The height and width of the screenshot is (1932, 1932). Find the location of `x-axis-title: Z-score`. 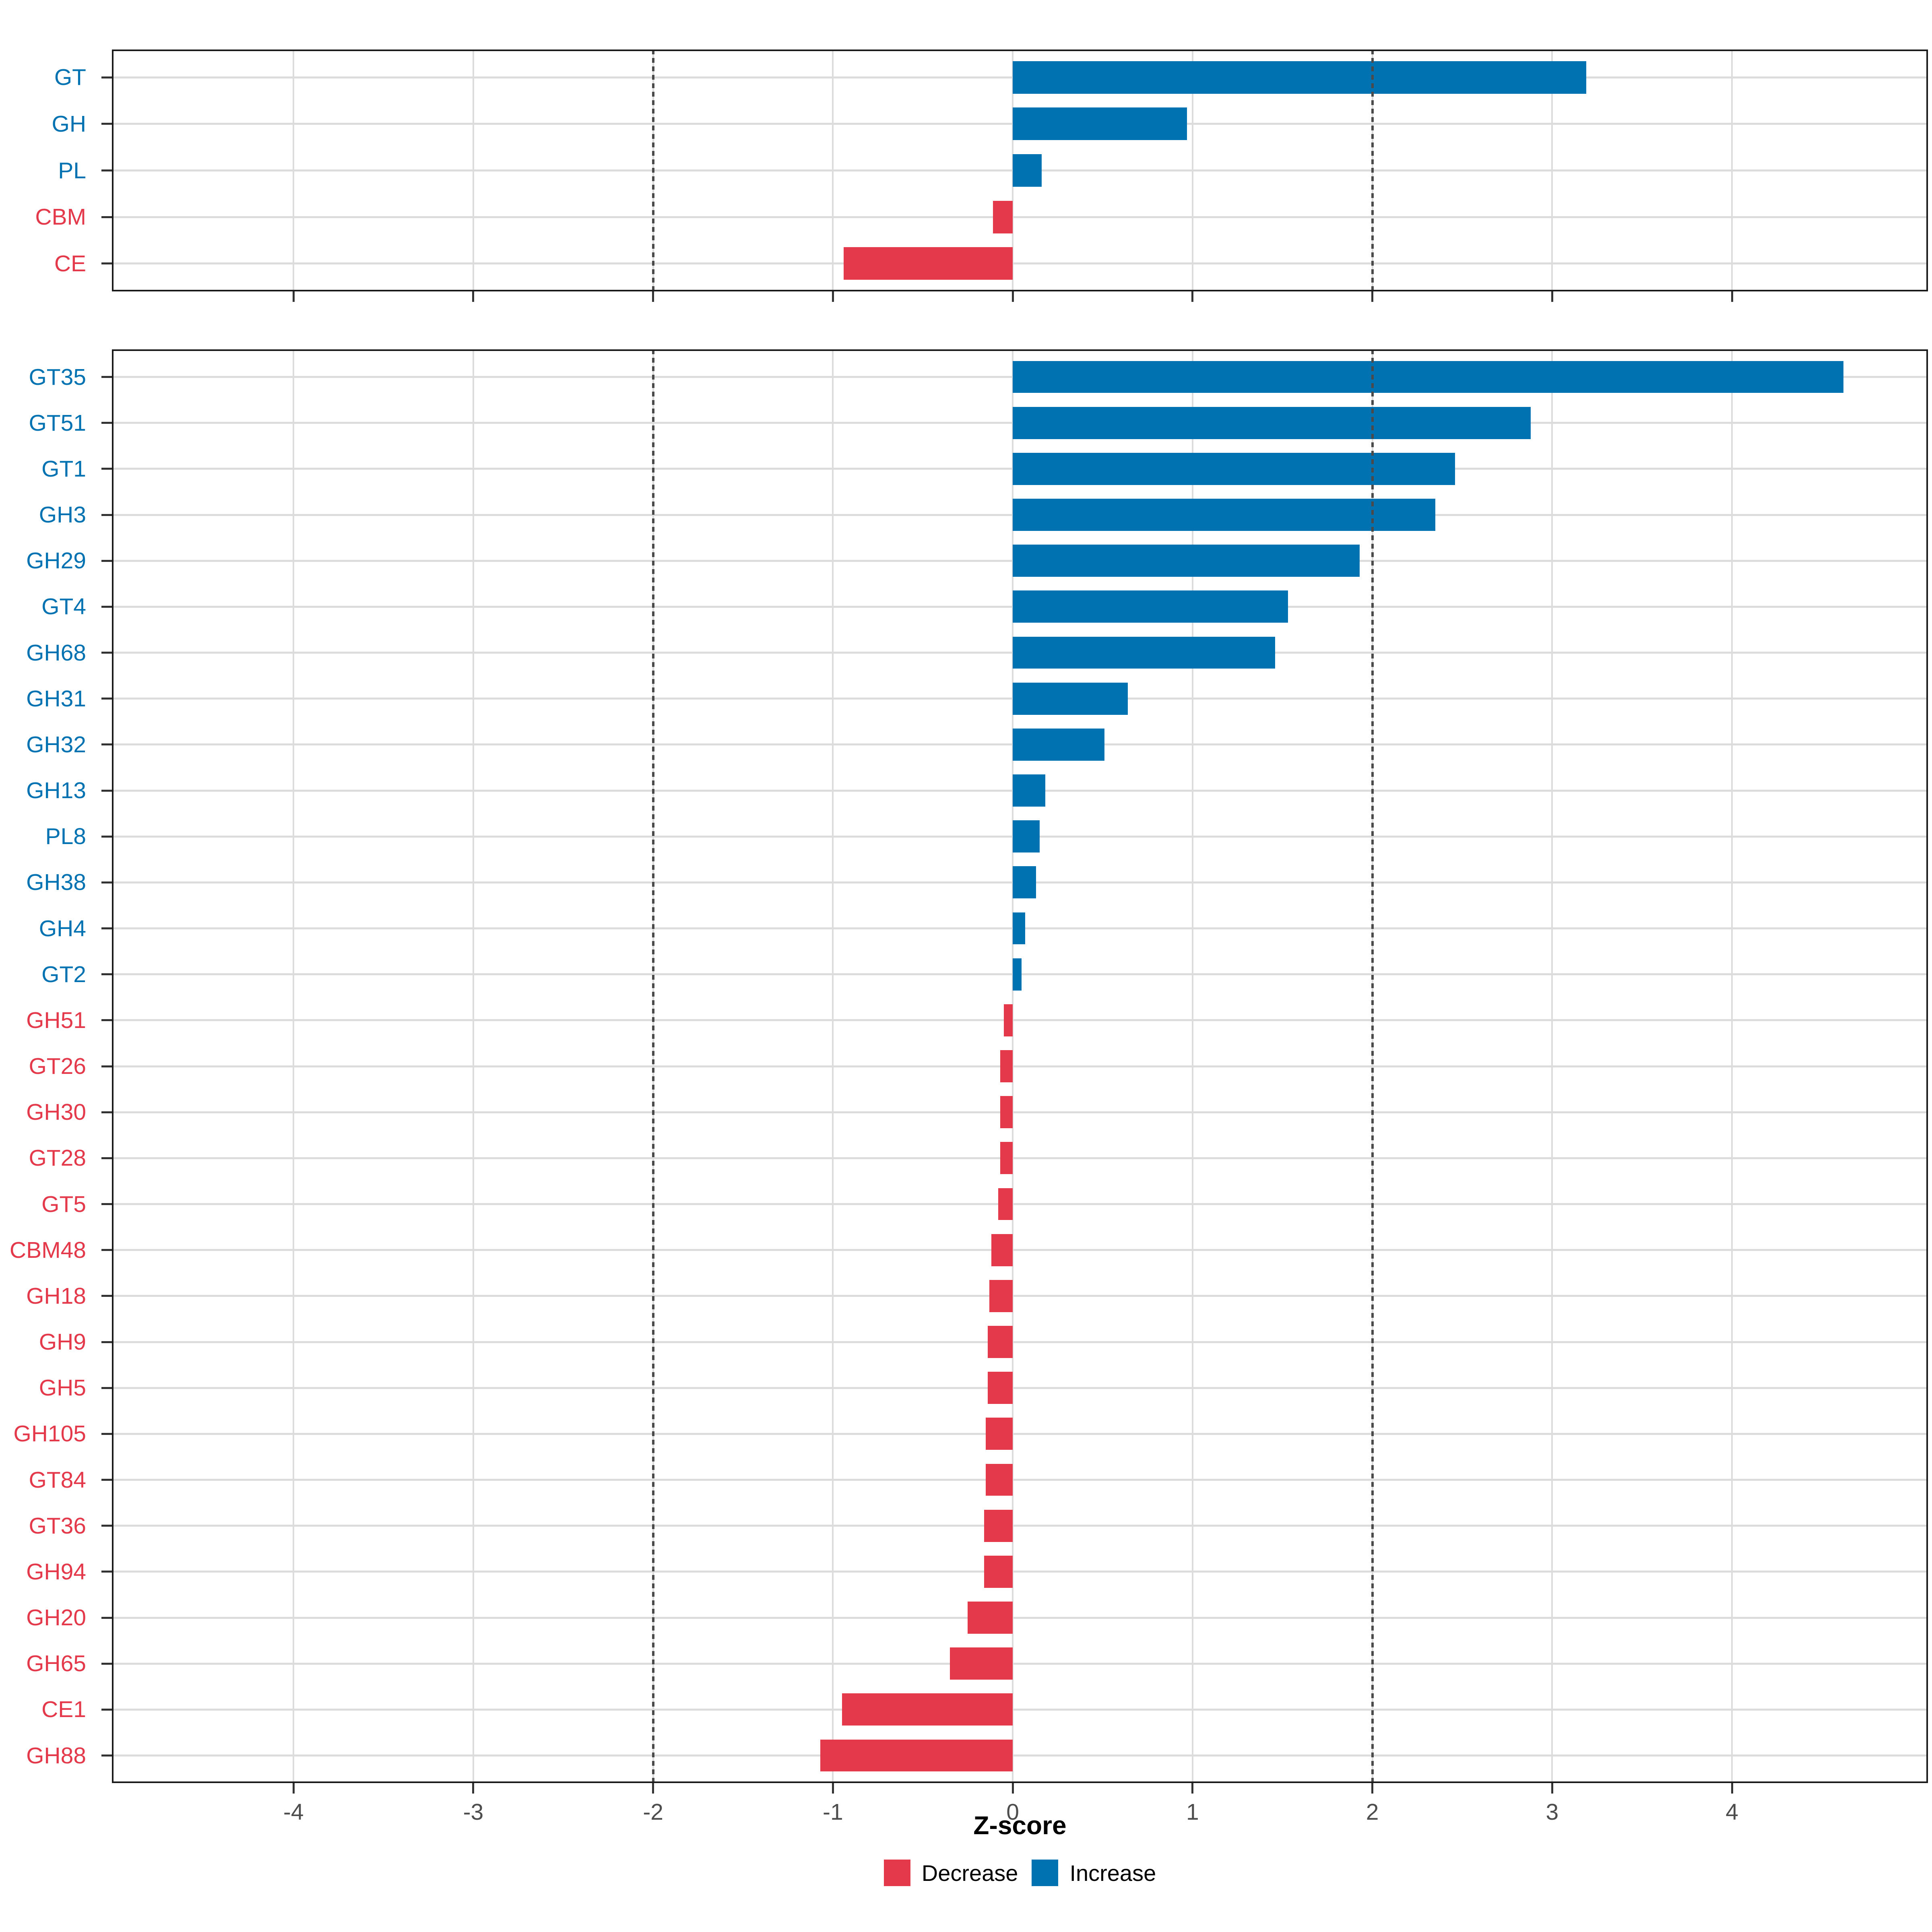

x-axis-title: Z-score is located at coordinates (1020, 1825).